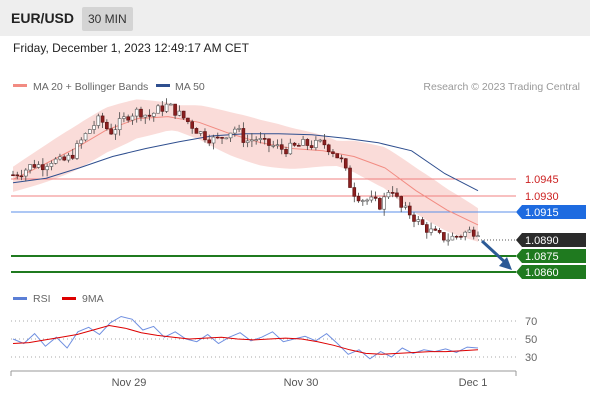 This screenshot has height=400, width=590. I want to click on timeframe-button: 30 MIN, so click(107, 19).